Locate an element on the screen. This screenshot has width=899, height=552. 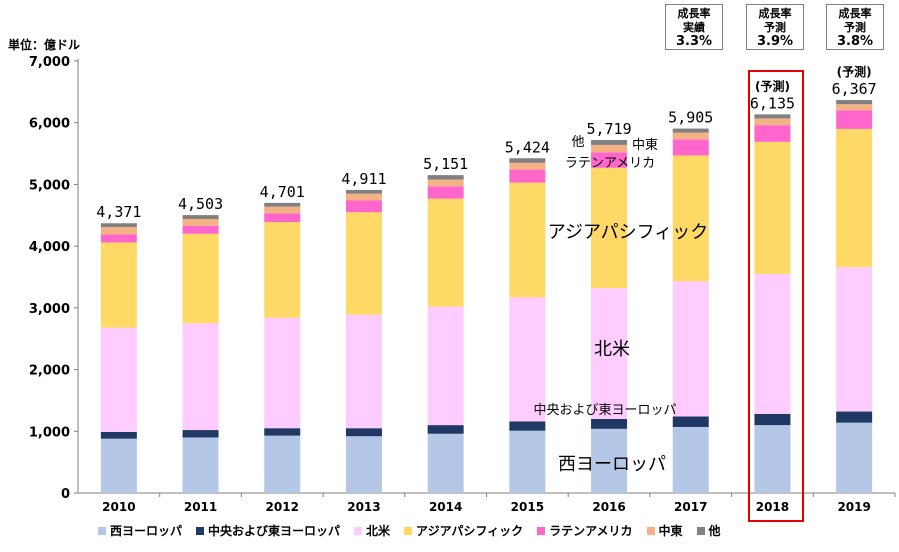
x-tick-label: 2016 is located at coordinates (608, 507).